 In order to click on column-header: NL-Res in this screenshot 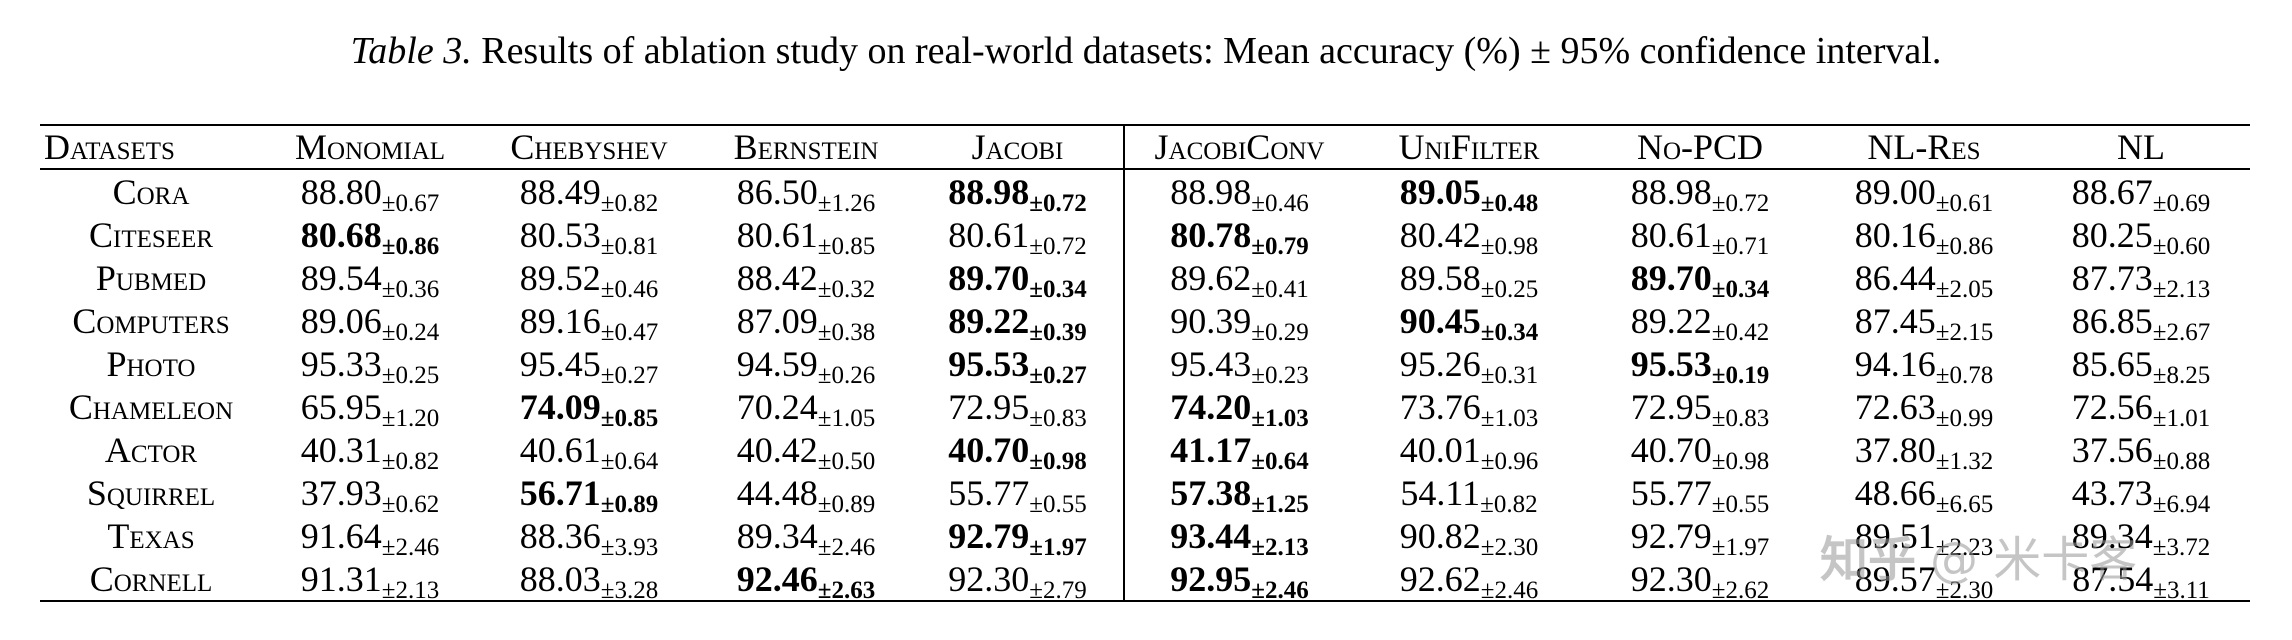, I will do `click(1924, 147)`.